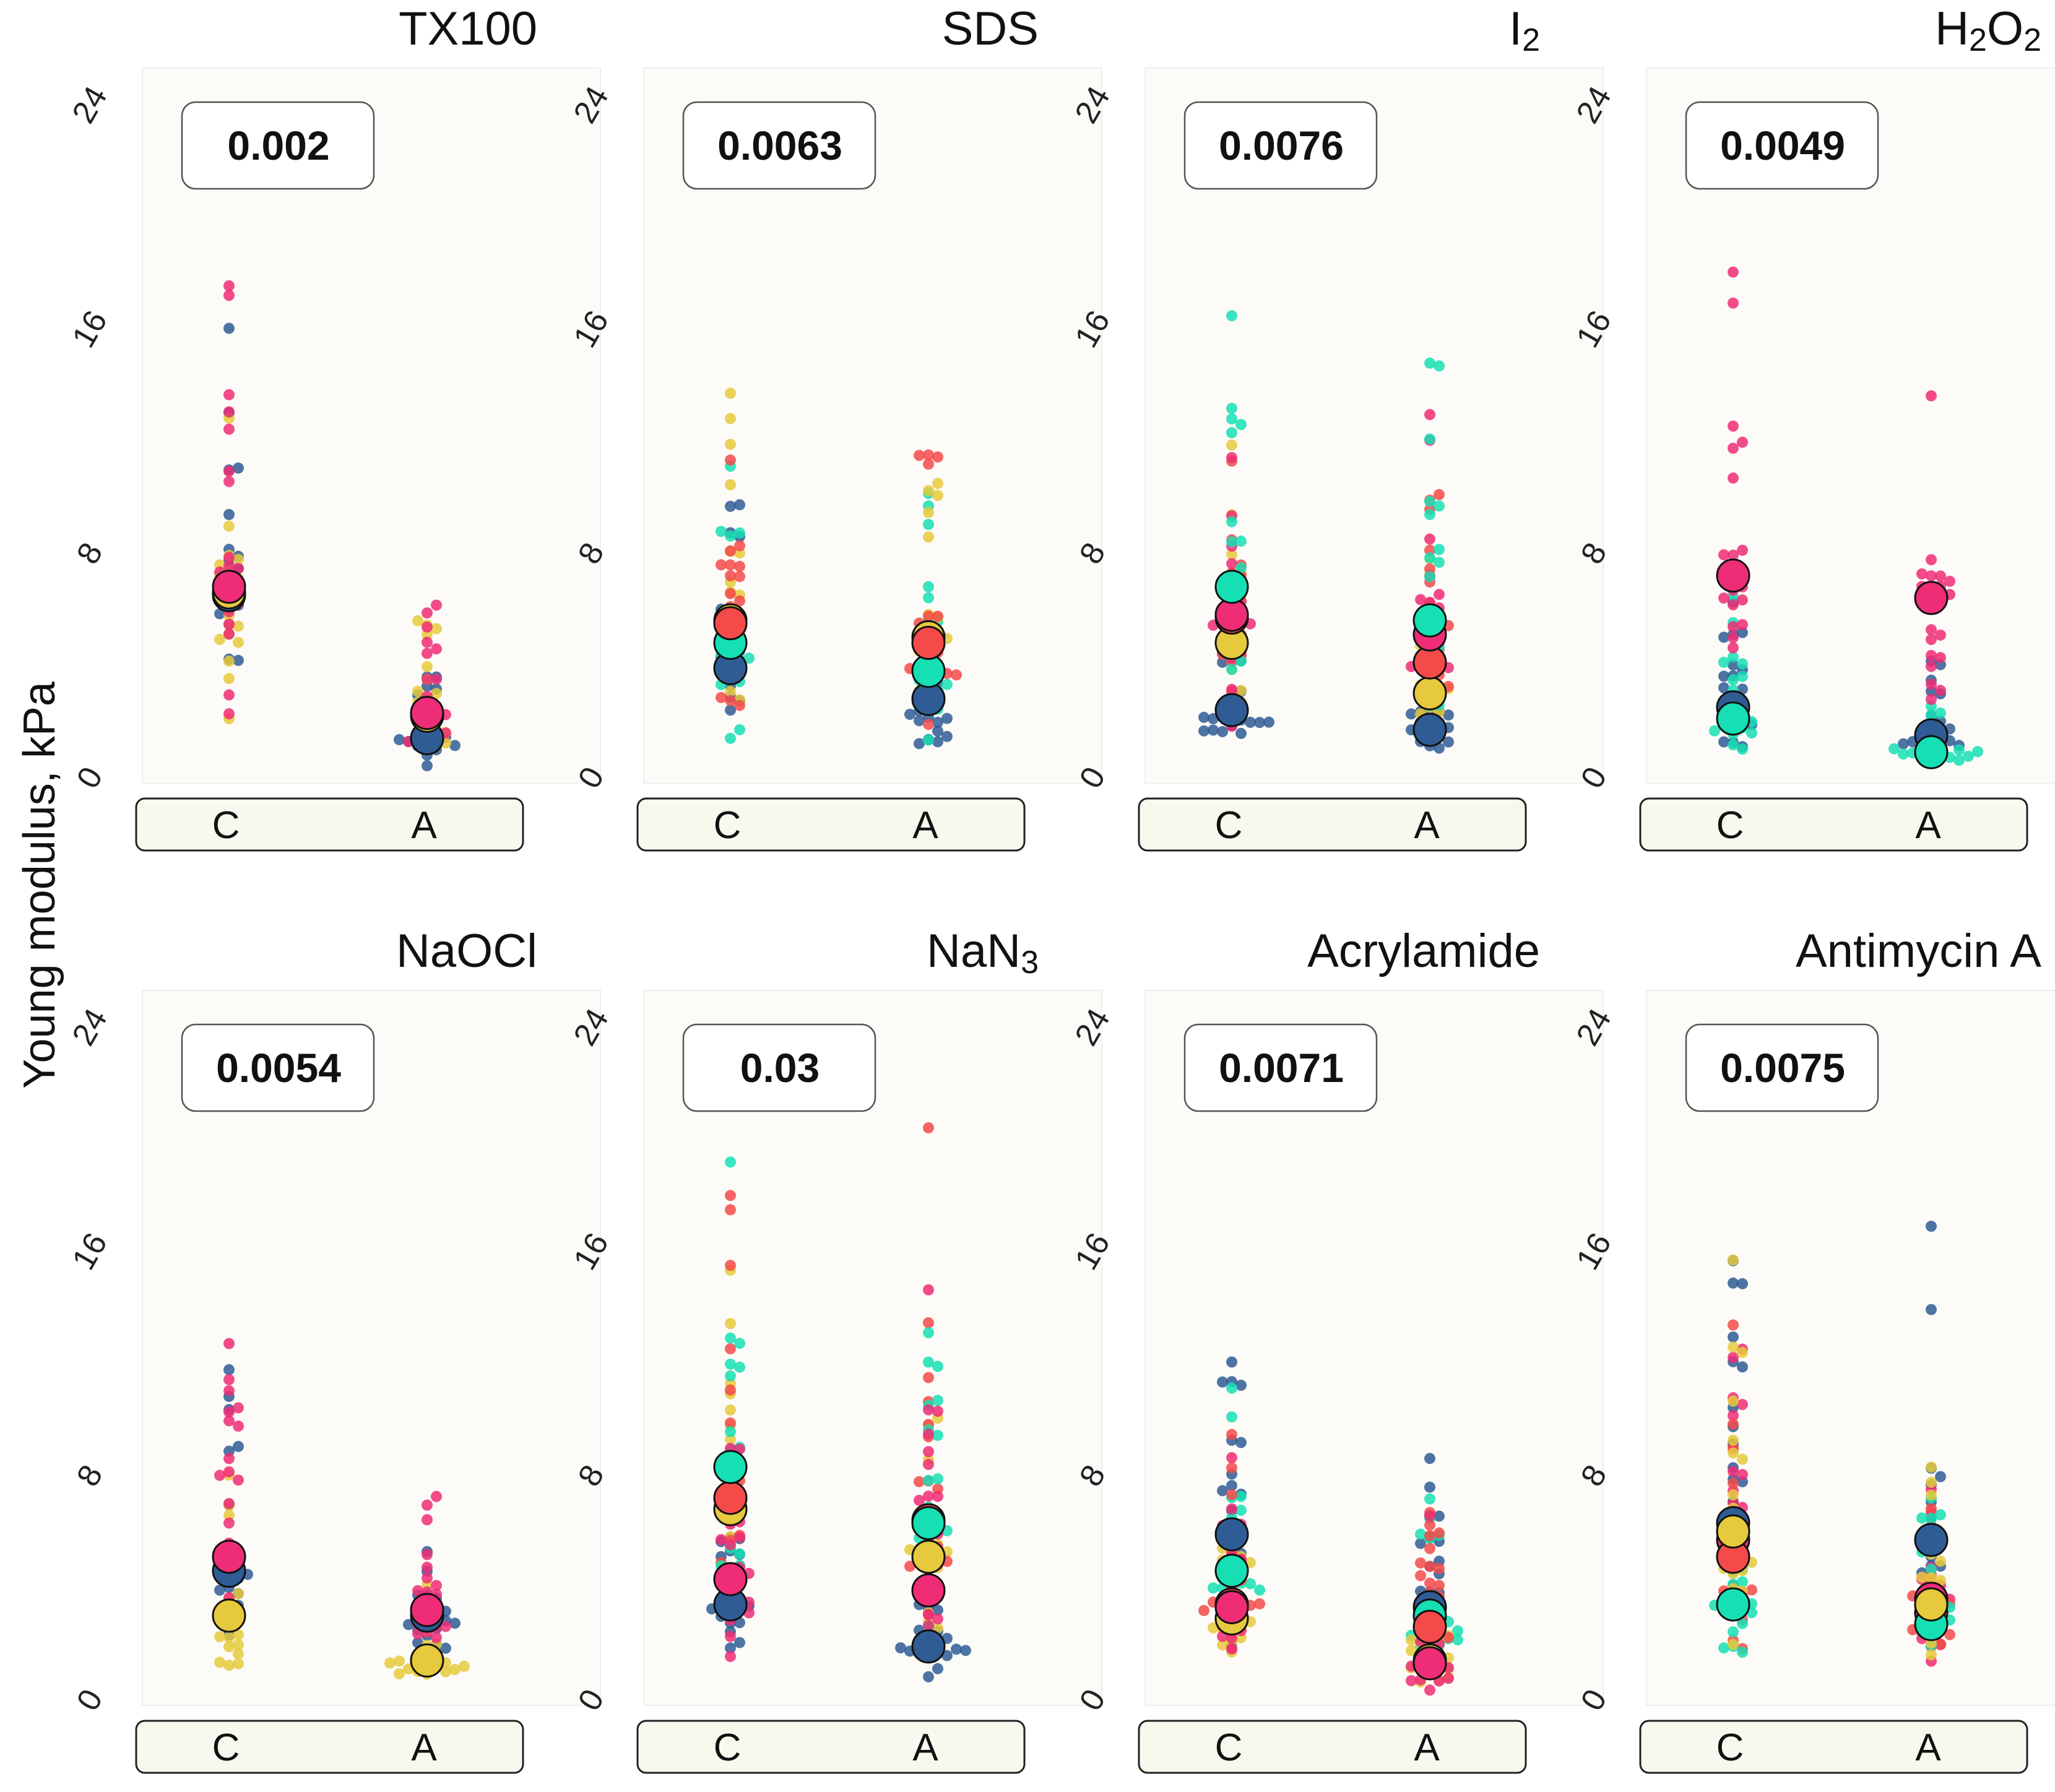 This screenshot has width=2055, height=1792. I want to click on panel-h2o2: H2O2 0 8 16 24 0.0049 C A, so click(1813, 431).